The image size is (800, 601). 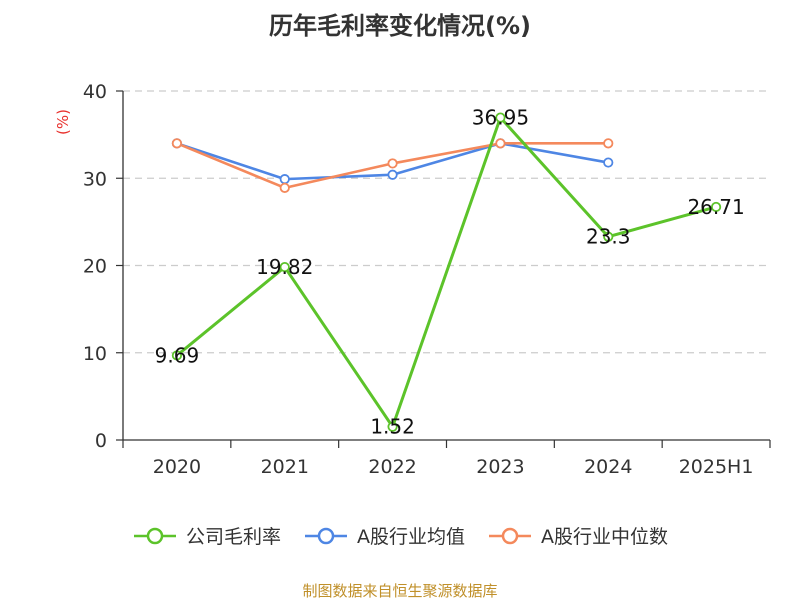 I want to click on chart-title: 历年毛利率变化情况(%), so click(x=400, y=26).